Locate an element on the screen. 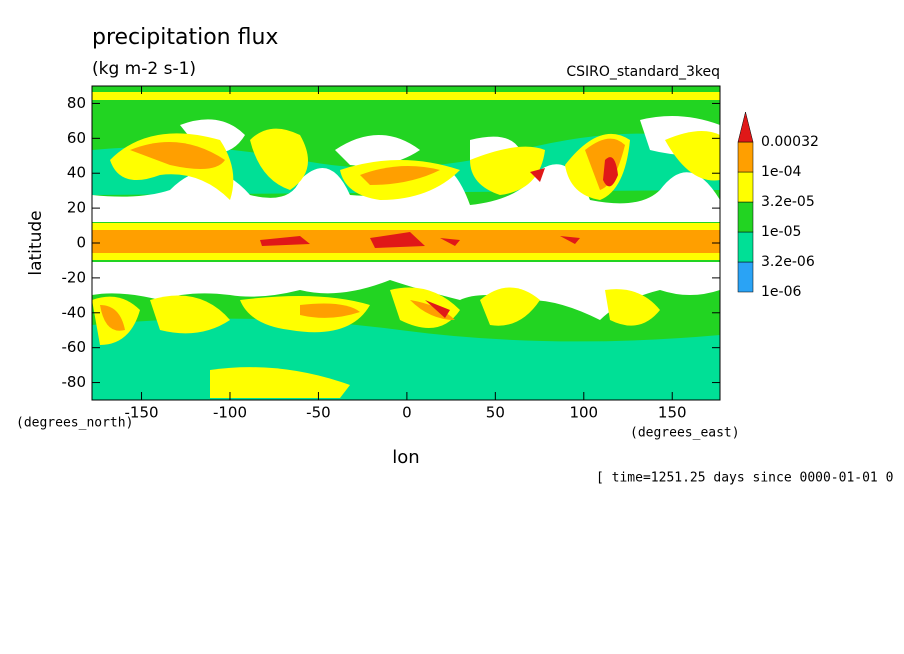 The height and width of the screenshot is (654, 904). chart-title: precipitation flux is located at coordinates (185, 37).